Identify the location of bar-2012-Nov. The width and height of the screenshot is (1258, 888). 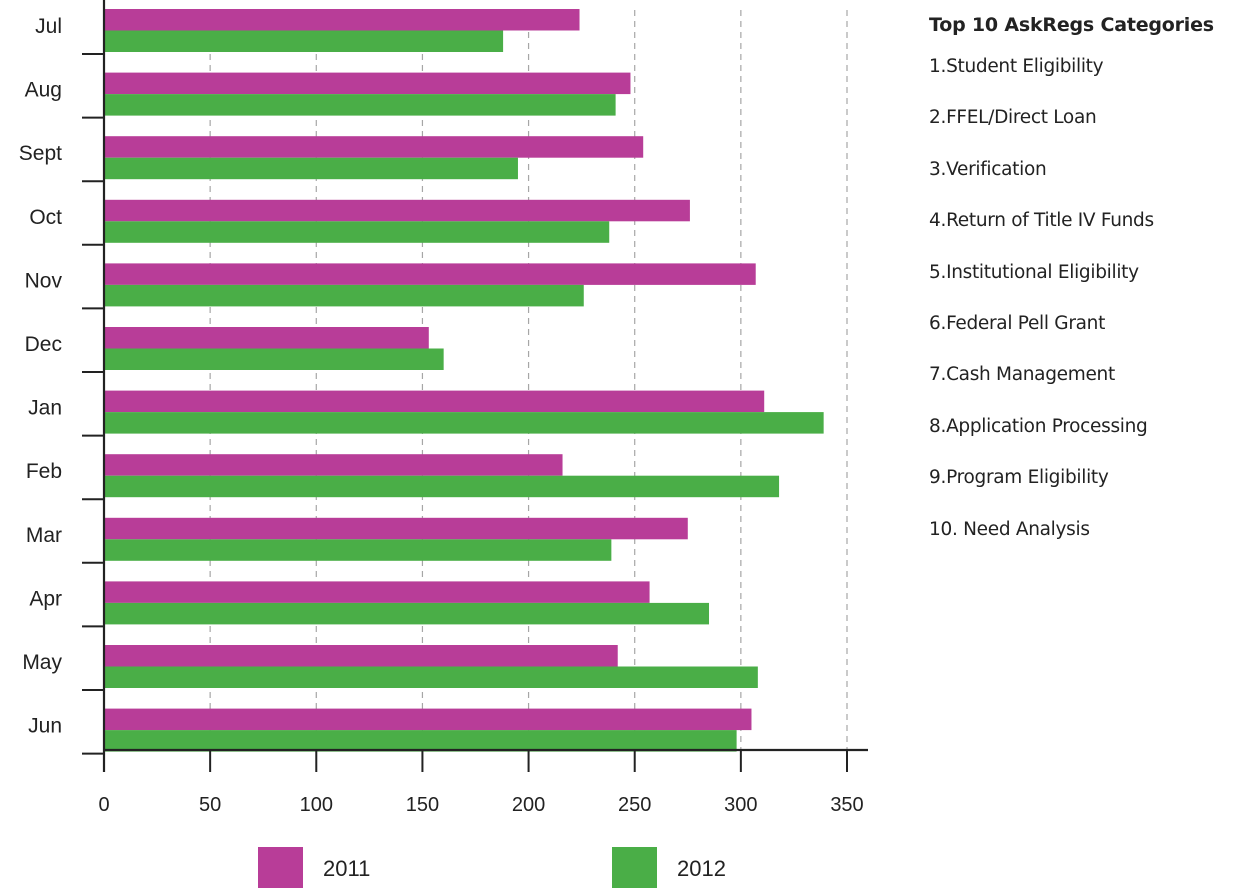
(344, 295).